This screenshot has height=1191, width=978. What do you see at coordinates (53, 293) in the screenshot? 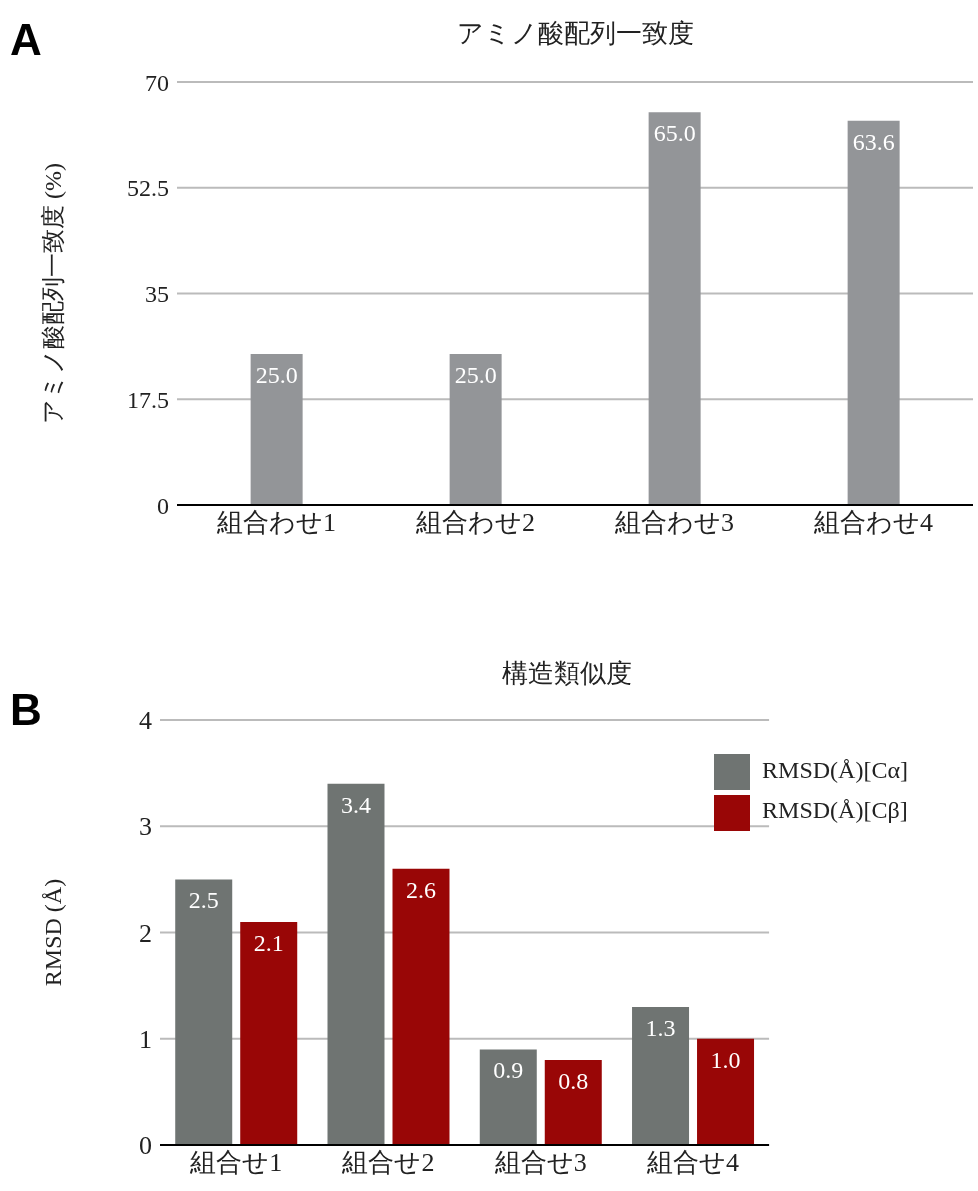
I see `y-axis-title: アミノ酸配列一致度 (%)` at bounding box center [53, 293].